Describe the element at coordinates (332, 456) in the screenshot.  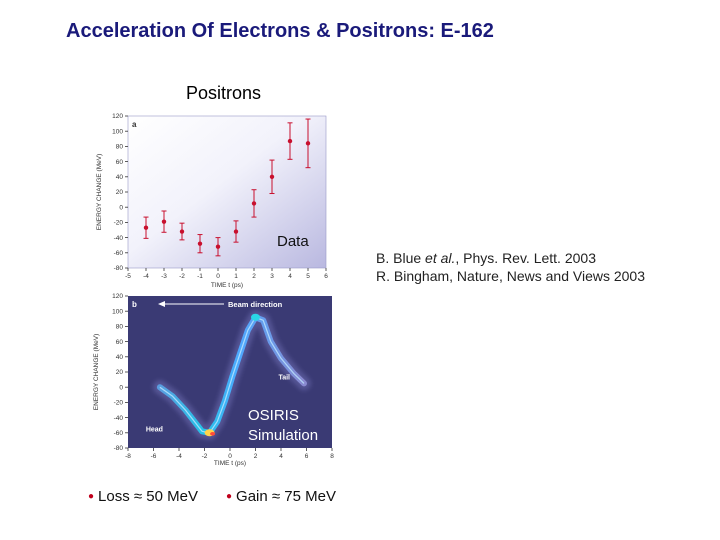
I see `x-tick-label: 8` at that location.